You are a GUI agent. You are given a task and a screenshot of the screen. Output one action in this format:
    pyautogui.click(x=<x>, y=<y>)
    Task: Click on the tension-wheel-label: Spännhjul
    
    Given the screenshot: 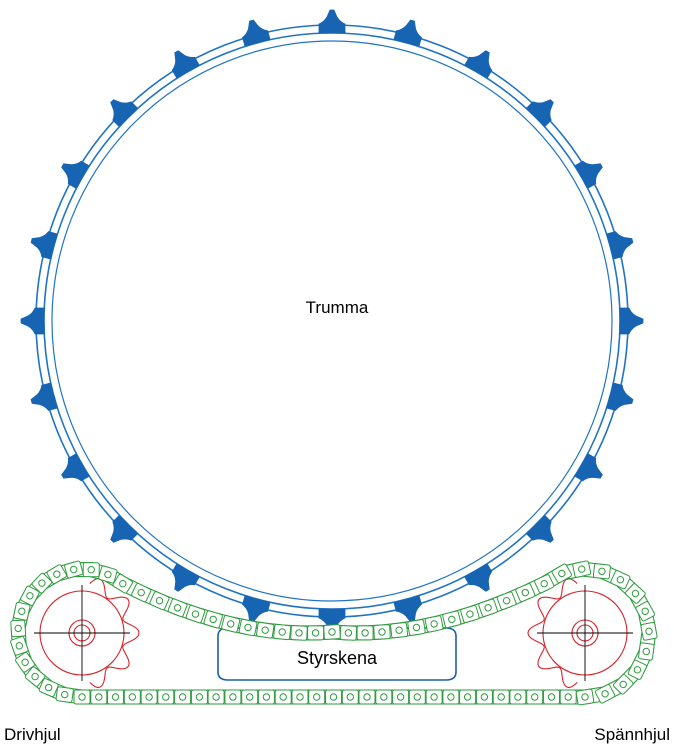 What is the action you would take?
    pyautogui.click(x=632, y=734)
    